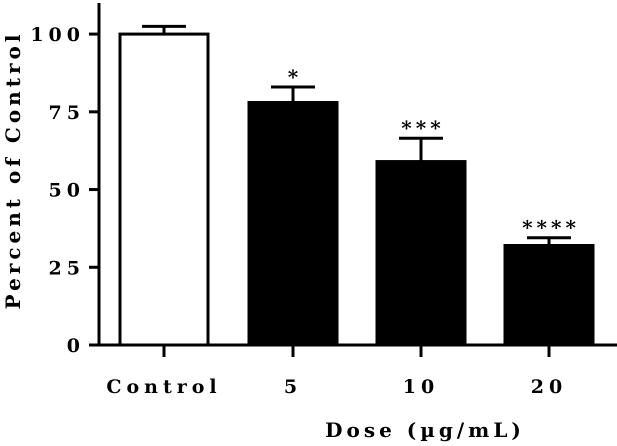 The image size is (617, 446). Describe the element at coordinates (67, 268) in the screenshot. I see `y-tick-label: 25` at that location.